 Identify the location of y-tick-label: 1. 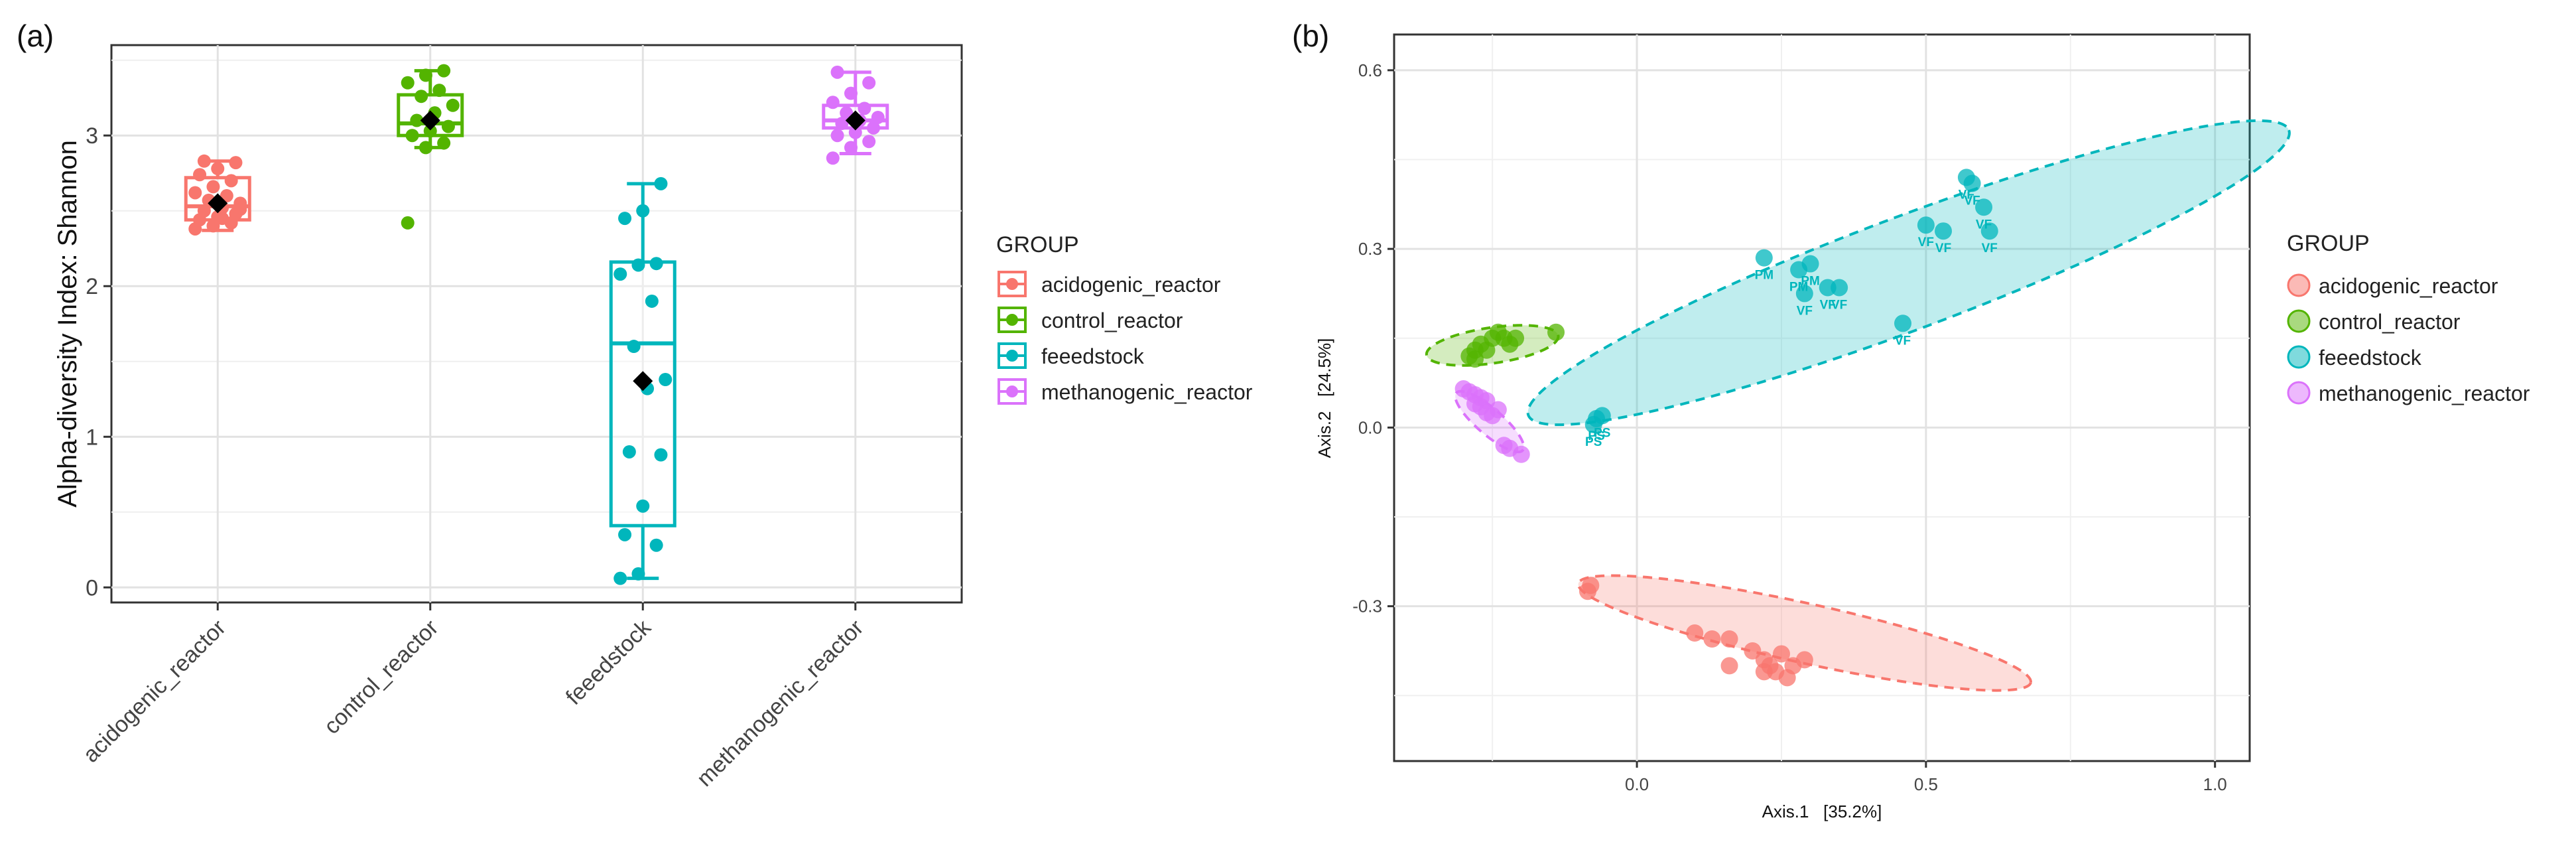
(92, 437).